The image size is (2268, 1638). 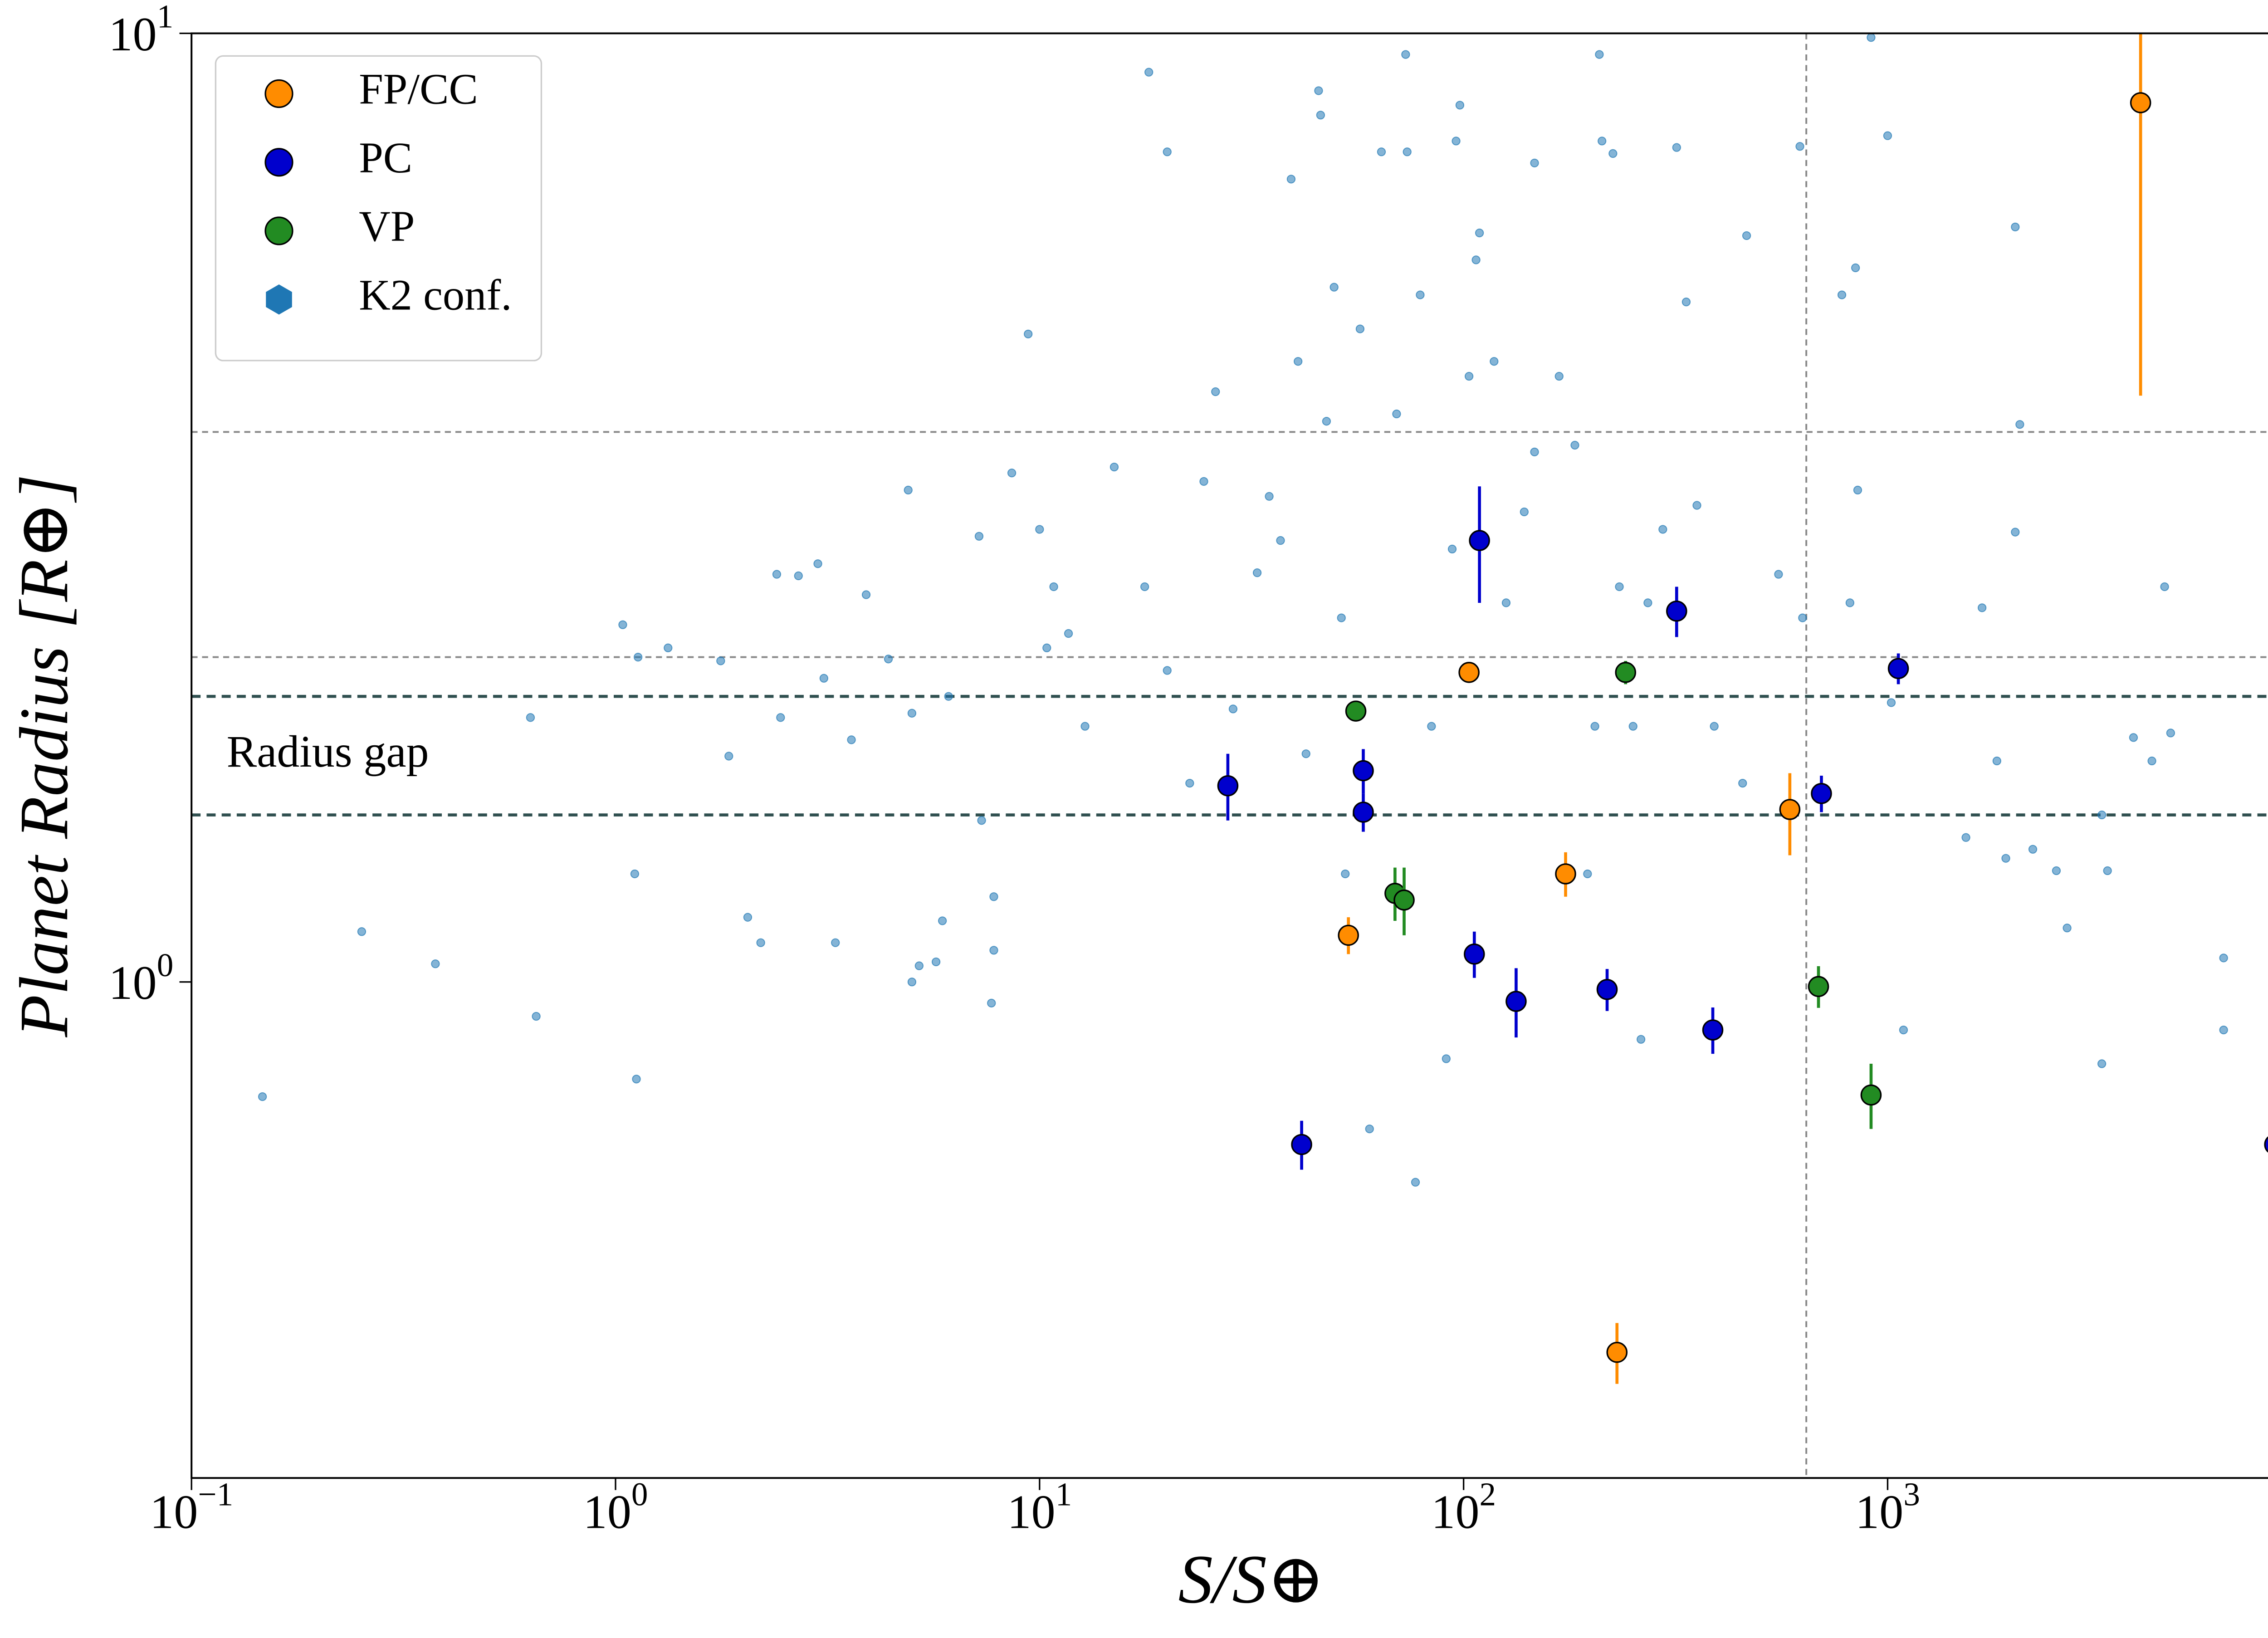 I want to click on tick-exponent: 1, so click(x=165, y=17).